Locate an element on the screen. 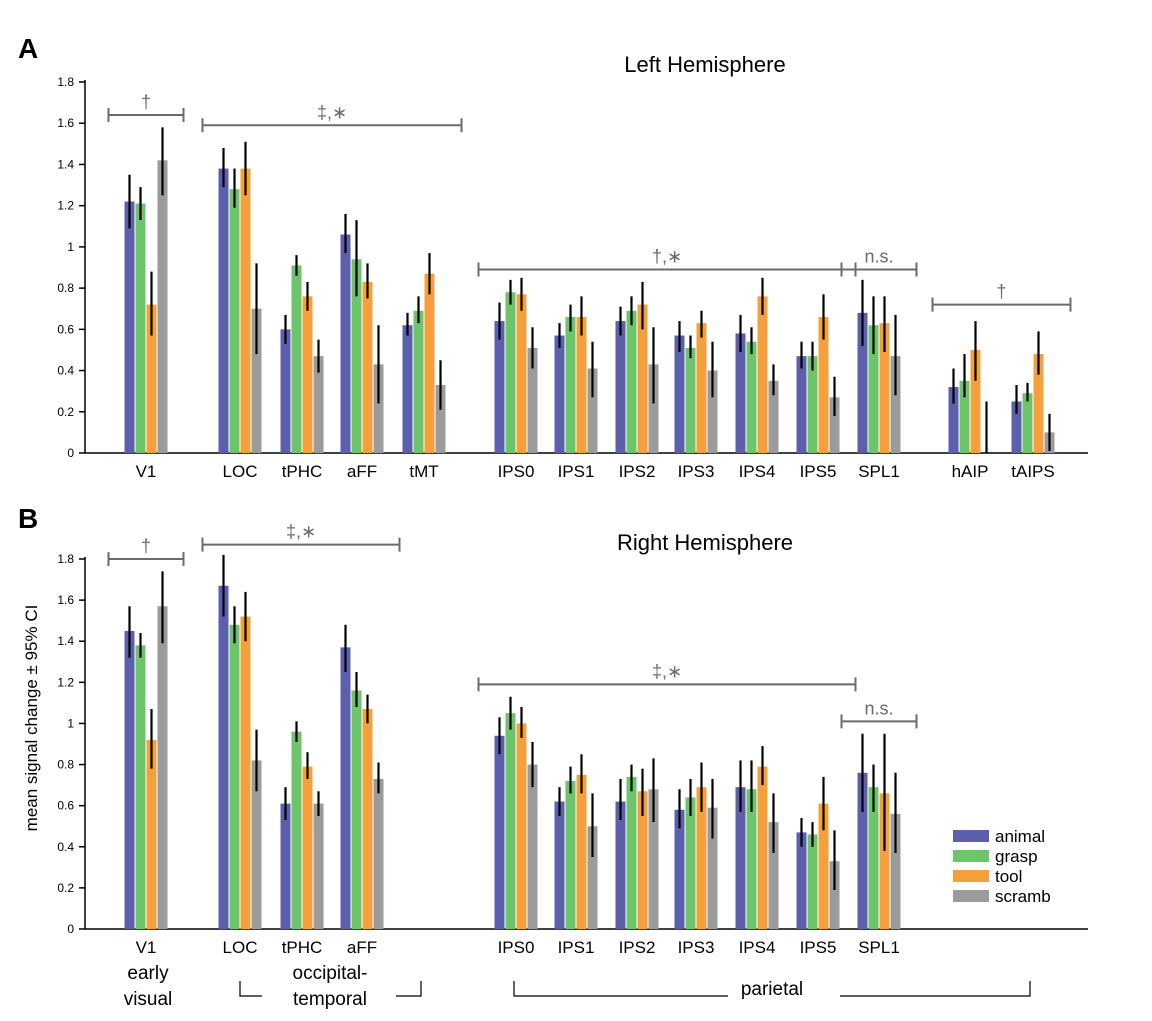 The image size is (1152, 1021). legend-label-tool: tool is located at coordinates (1008, 876).